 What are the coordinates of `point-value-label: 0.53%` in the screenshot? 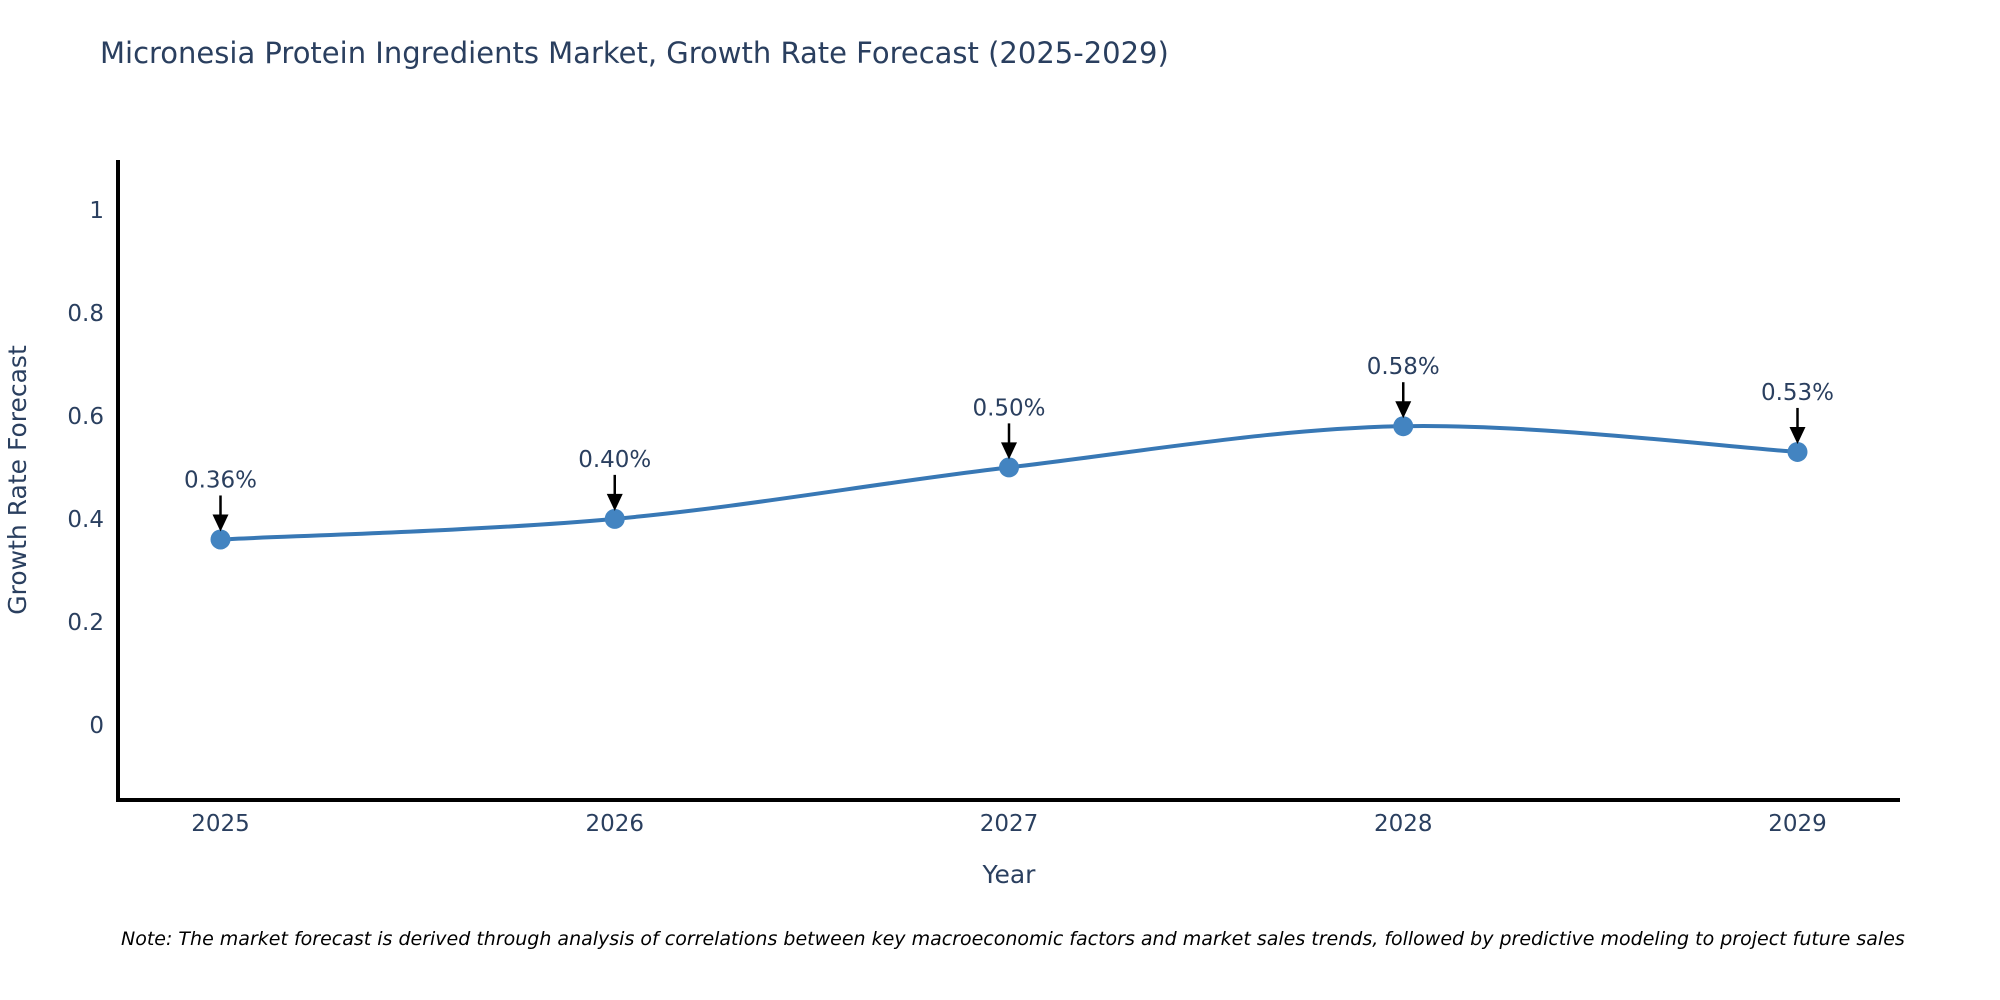 It's located at (1797, 393).